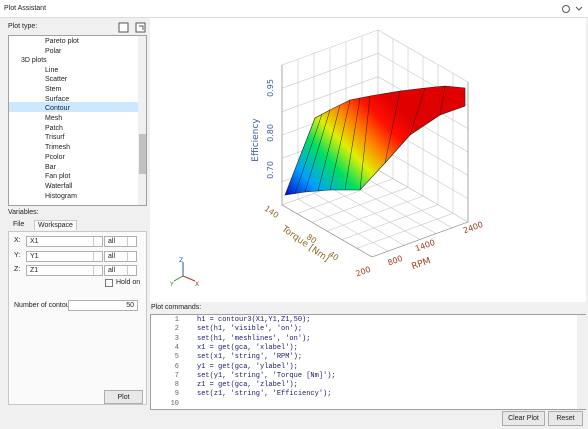 The height and width of the screenshot is (429, 588). What do you see at coordinates (58, 148) in the screenshot?
I see `tree-item: Trimesh` at bounding box center [58, 148].